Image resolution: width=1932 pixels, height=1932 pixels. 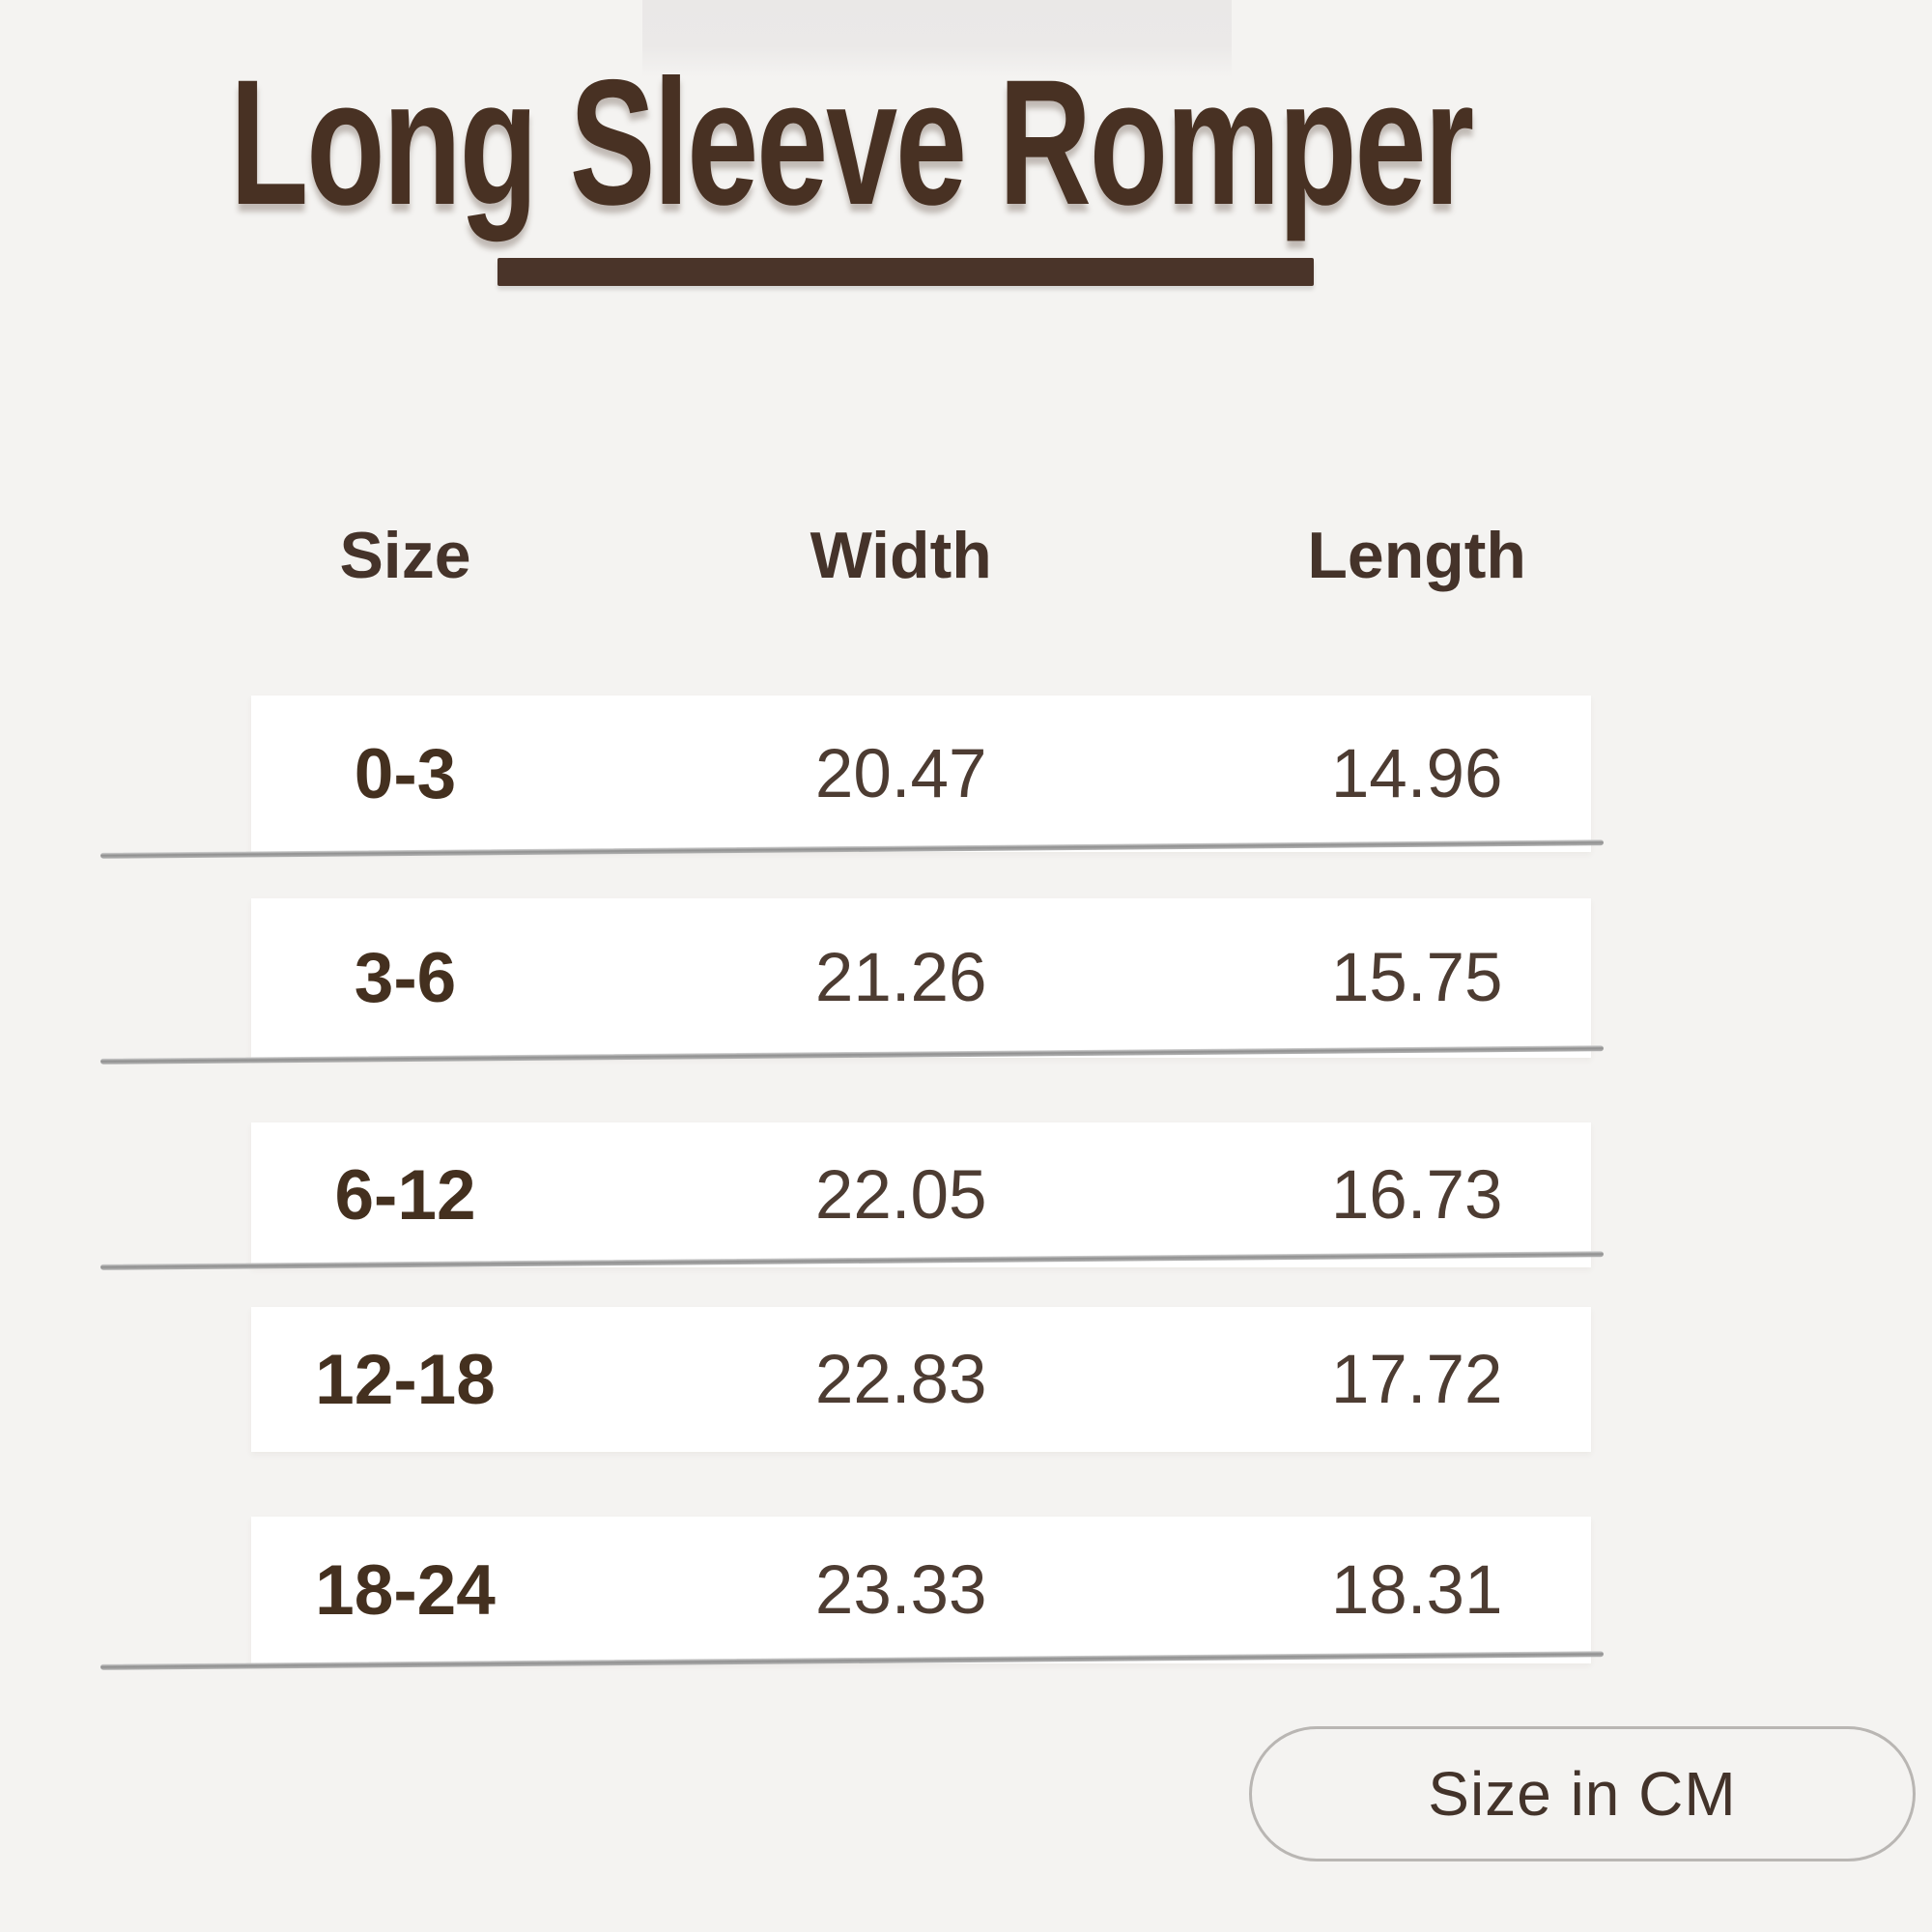 What do you see at coordinates (900, 1590) in the screenshot?
I see `width-cell: 23.33` at bounding box center [900, 1590].